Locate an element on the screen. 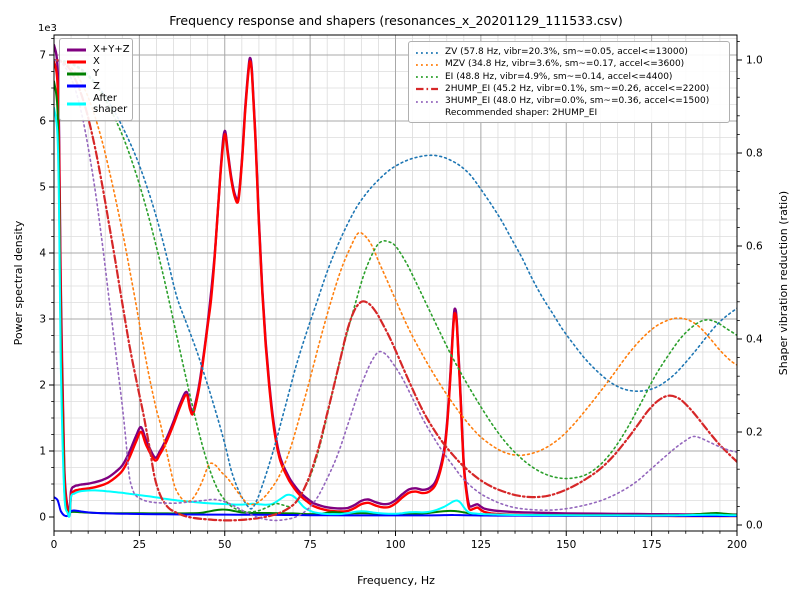 This screenshot has width=800, height=600. y-left-tick-label: 4 is located at coordinates (42, 254).